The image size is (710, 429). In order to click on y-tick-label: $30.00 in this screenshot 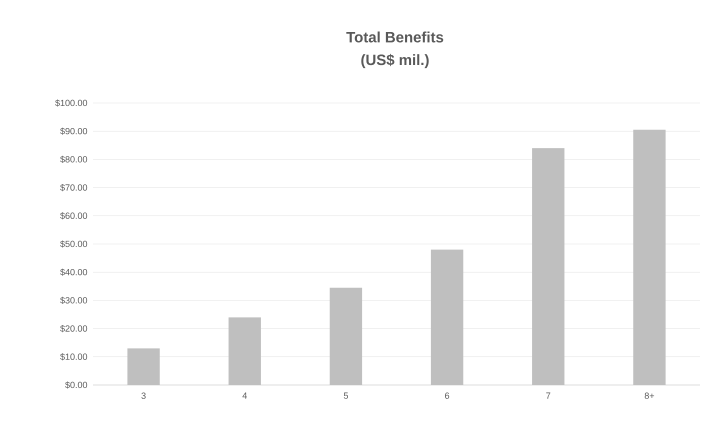, I will do `click(74, 300)`.